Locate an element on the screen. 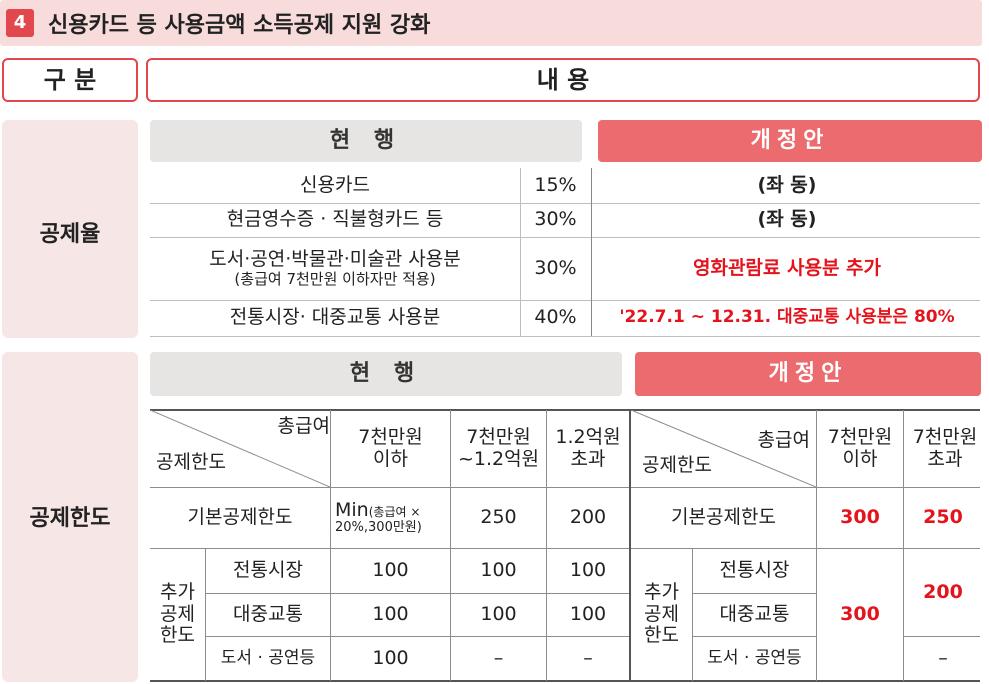 Image resolution: width=989 pixels, height=684 pixels. title-bar is located at coordinates (491, 23).